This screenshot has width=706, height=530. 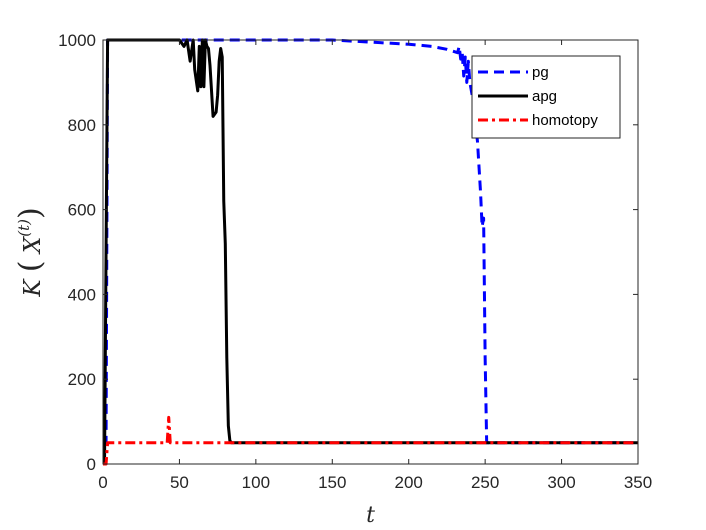 I want to click on x-tick-label: 350, so click(x=638, y=482).